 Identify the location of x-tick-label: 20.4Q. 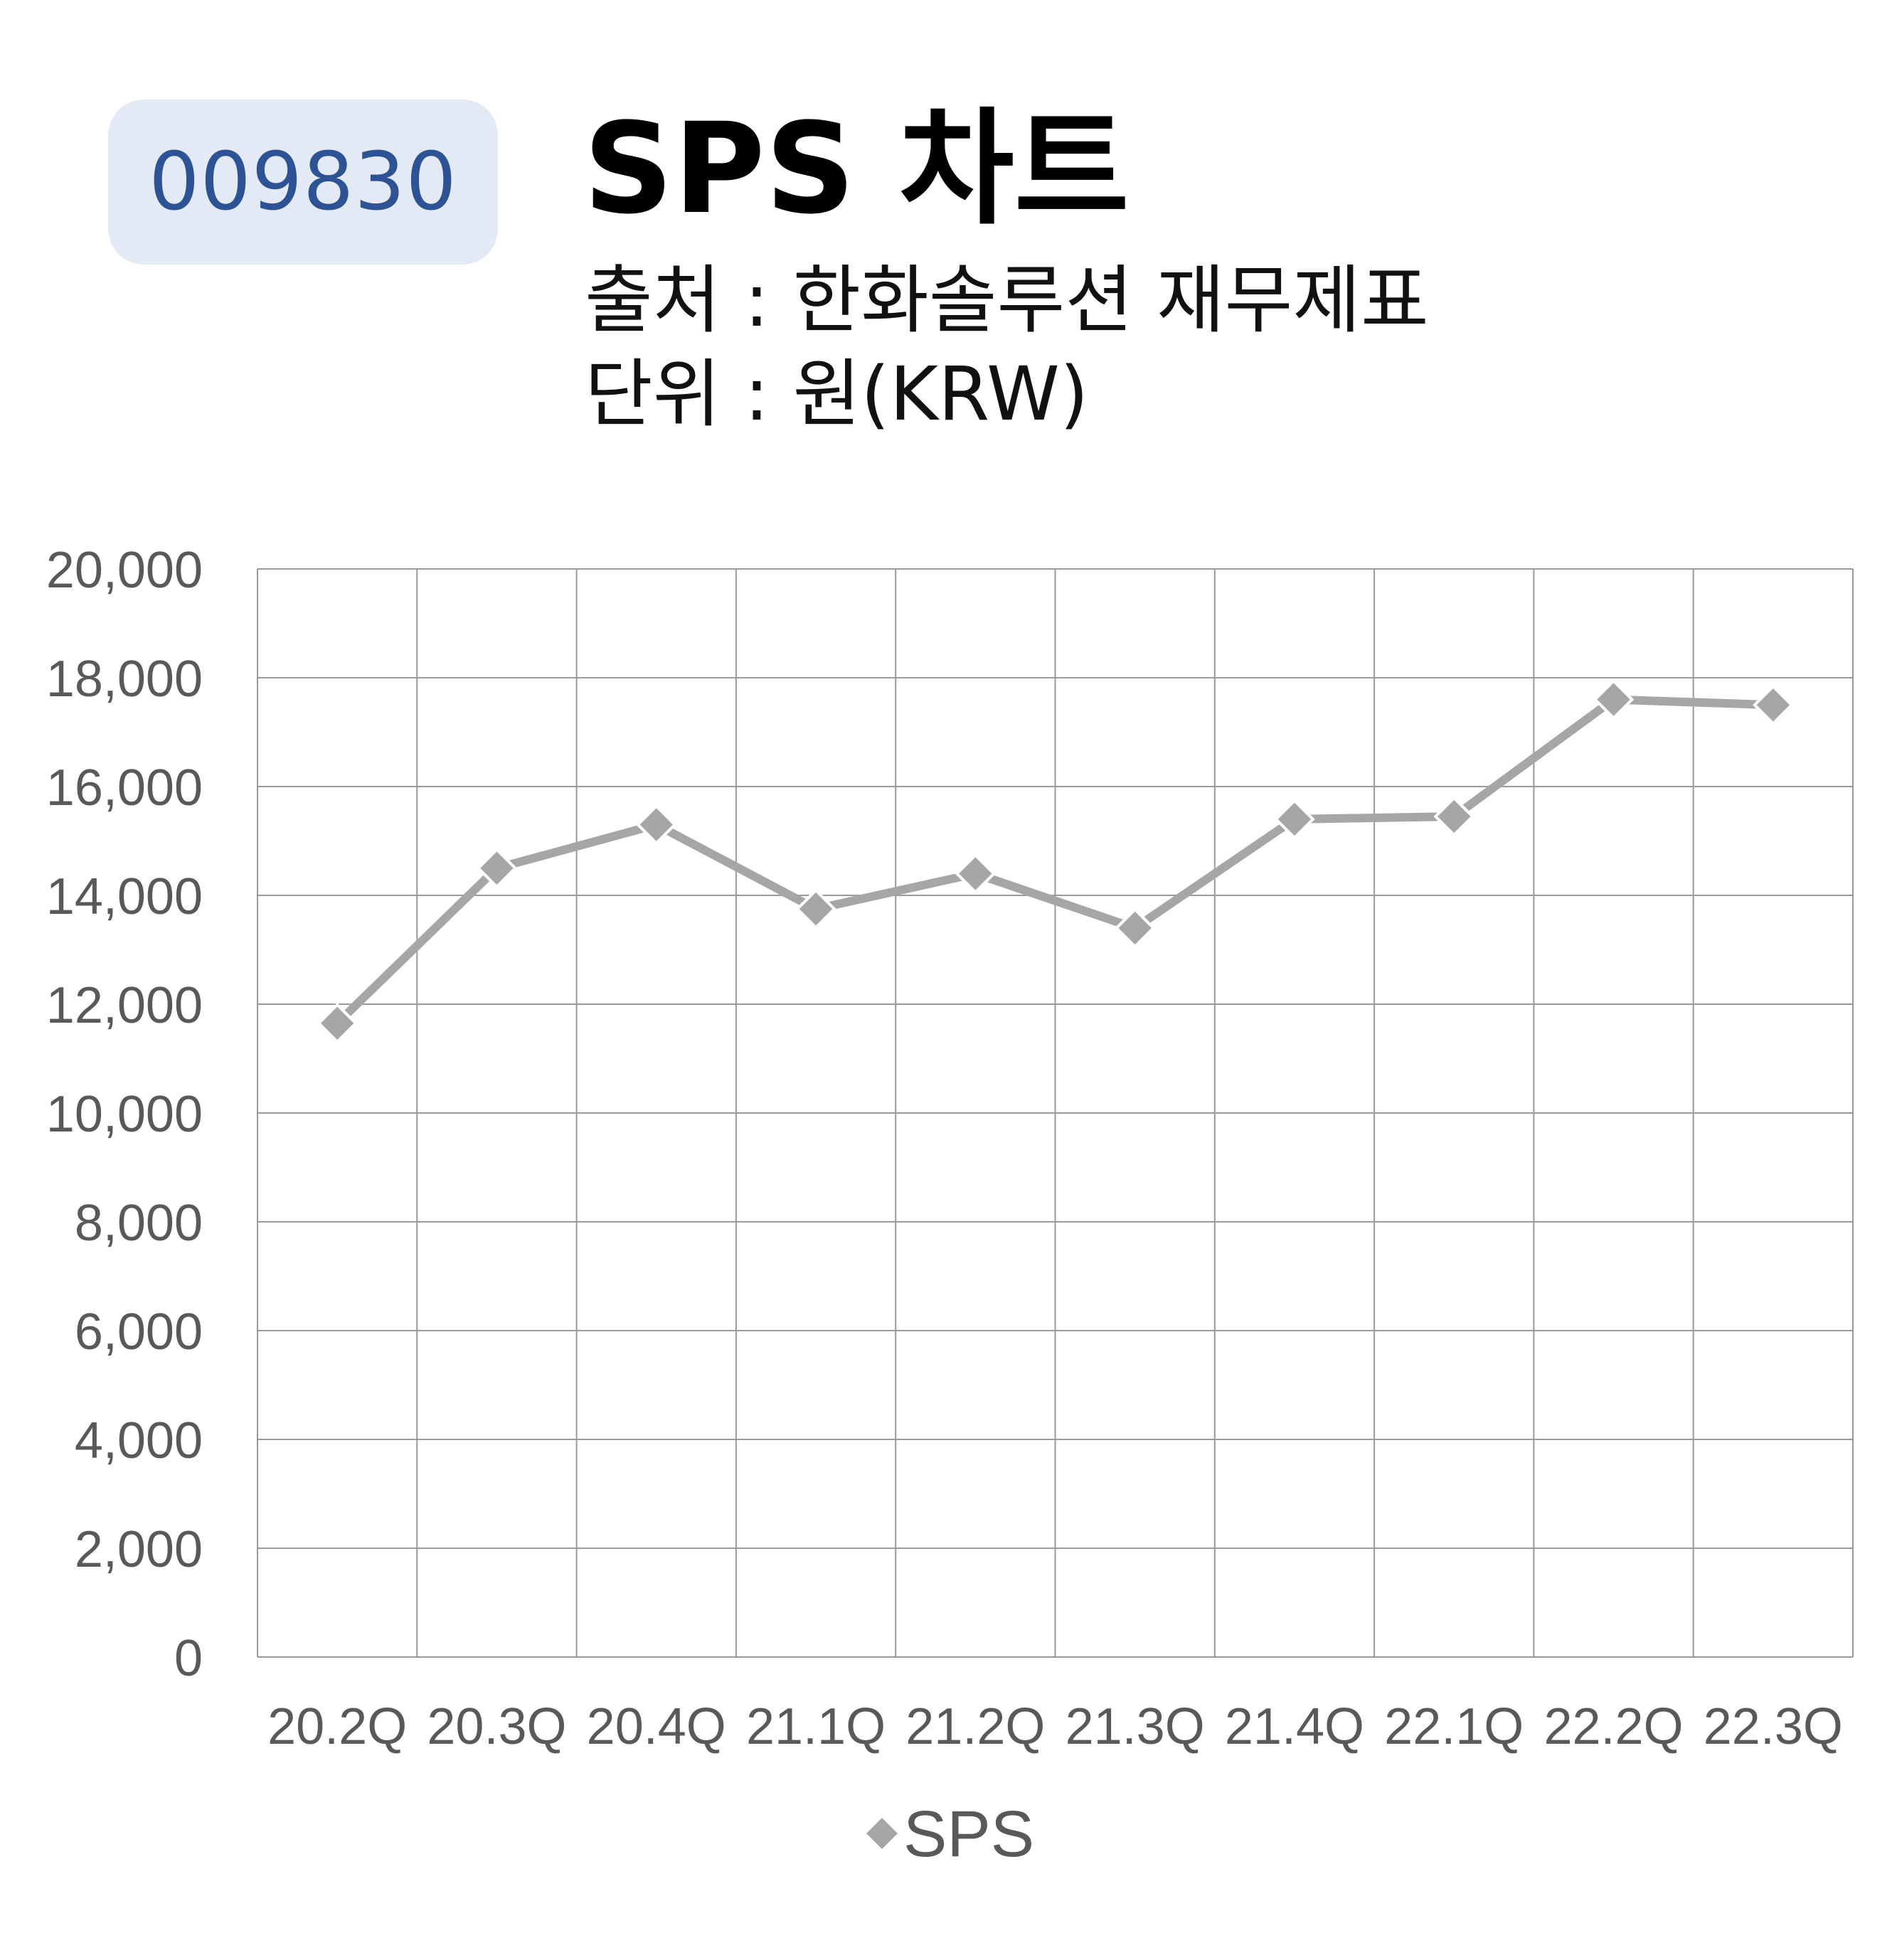
(657, 1726).